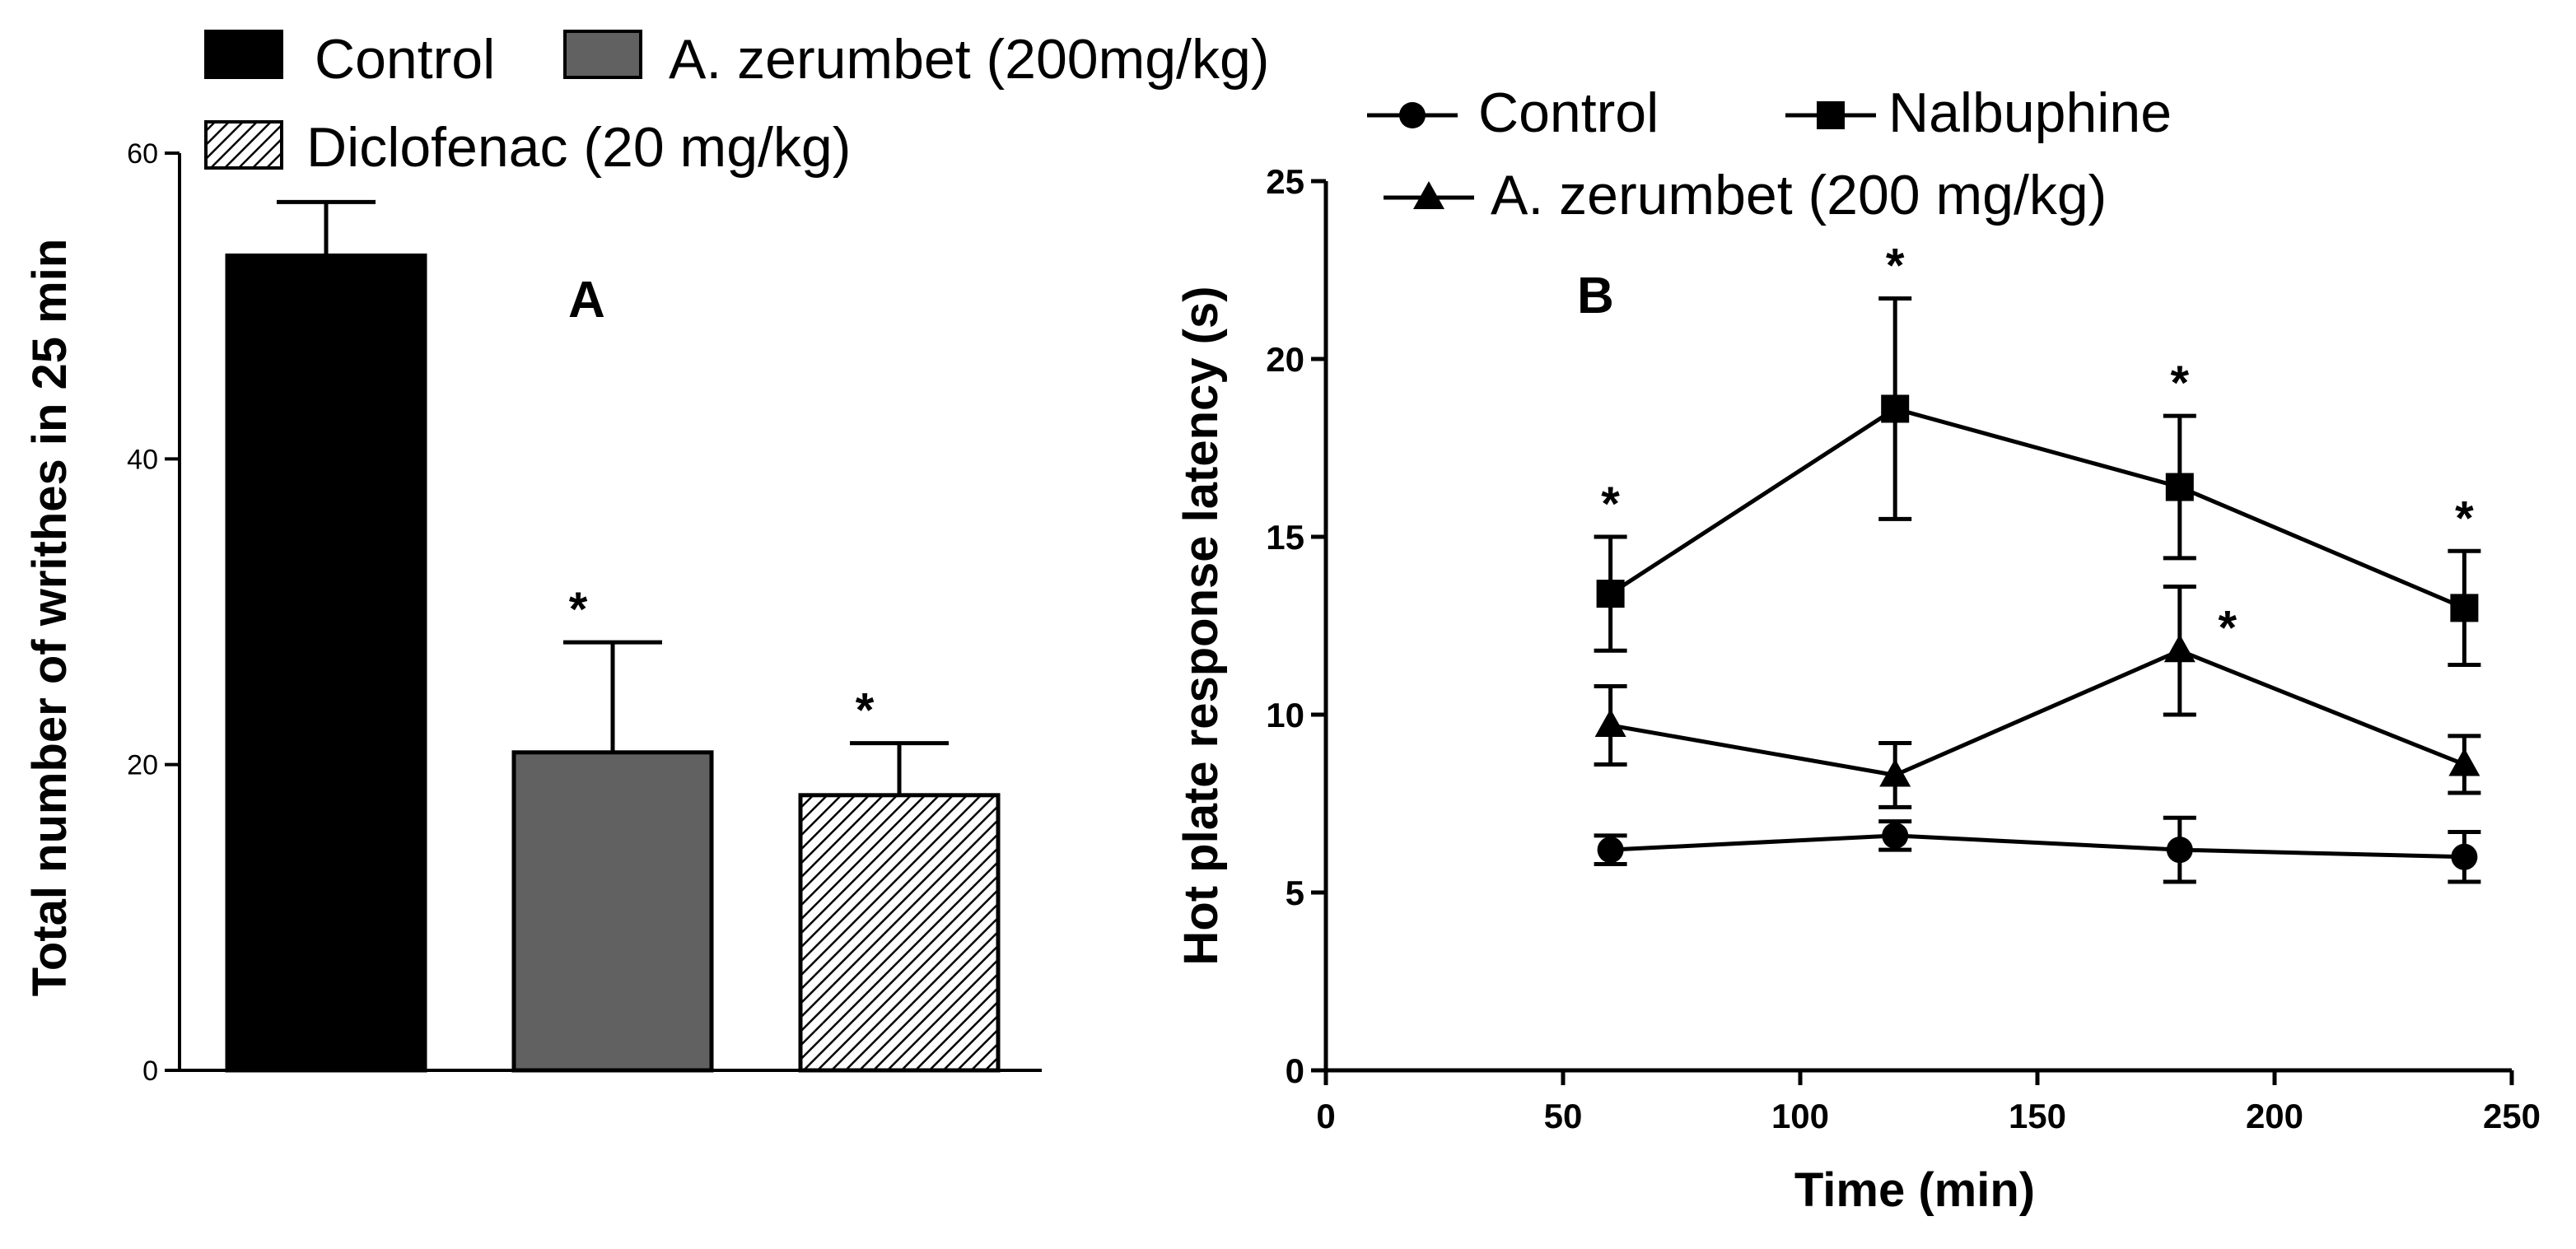 This screenshot has width=2576, height=1249. What do you see at coordinates (1285, 537) in the screenshot?
I see `panel-b-y-tick-label: 15` at bounding box center [1285, 537].